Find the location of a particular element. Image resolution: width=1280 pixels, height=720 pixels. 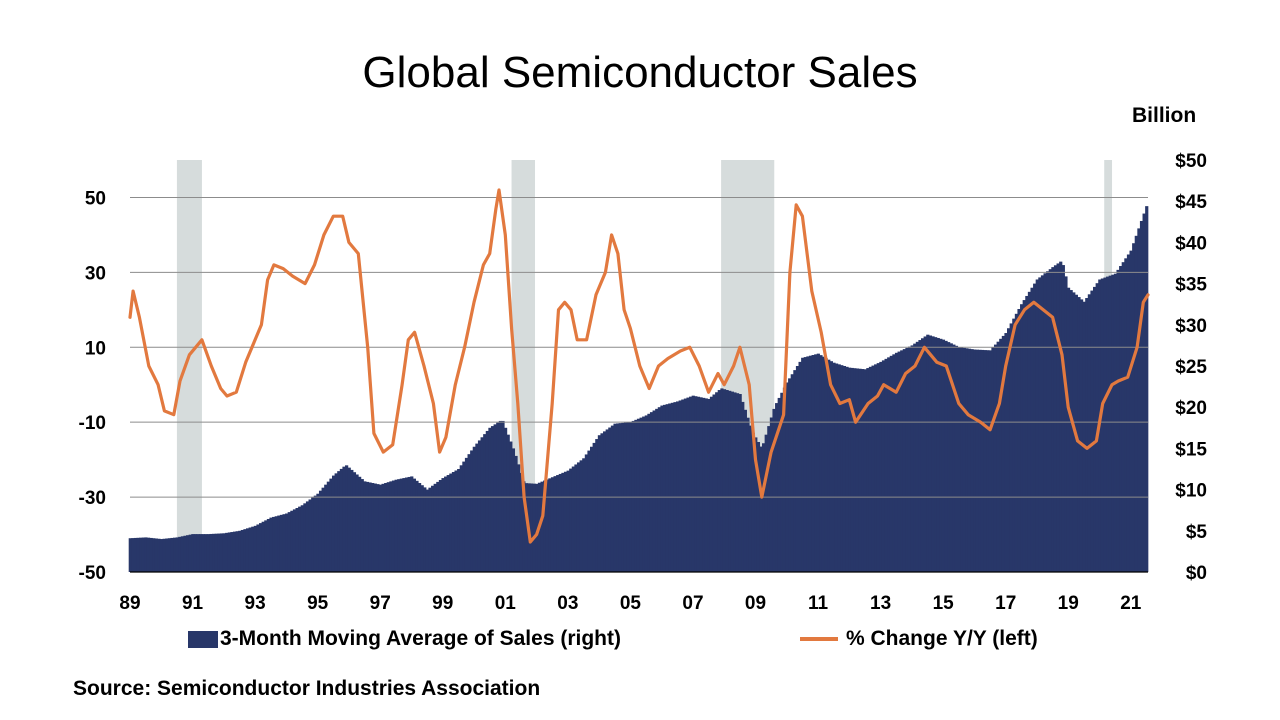

legend-line-swatch is located at coordinates (819, 639).